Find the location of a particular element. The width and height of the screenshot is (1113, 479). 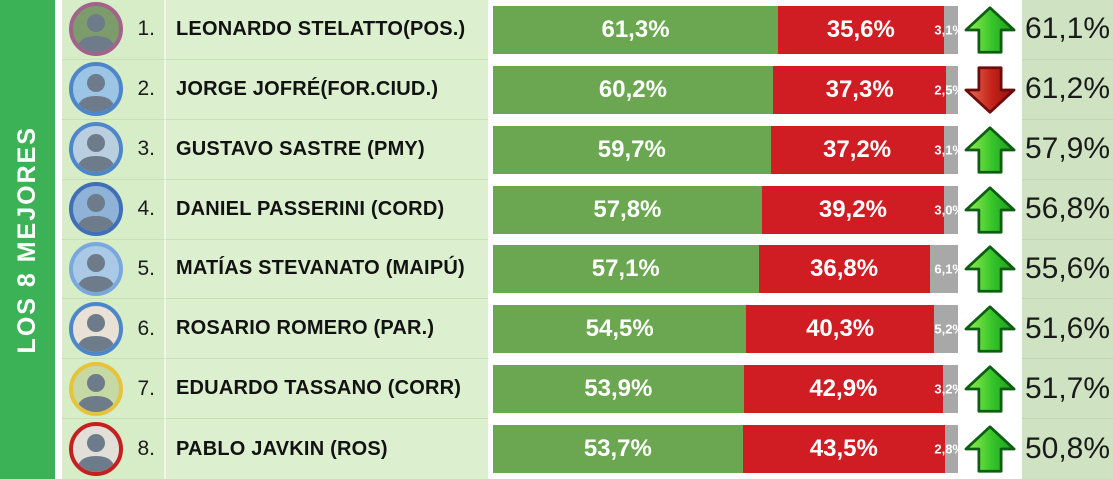

bar-negative-segment: 35,6% is located at coordinates (861, 29).